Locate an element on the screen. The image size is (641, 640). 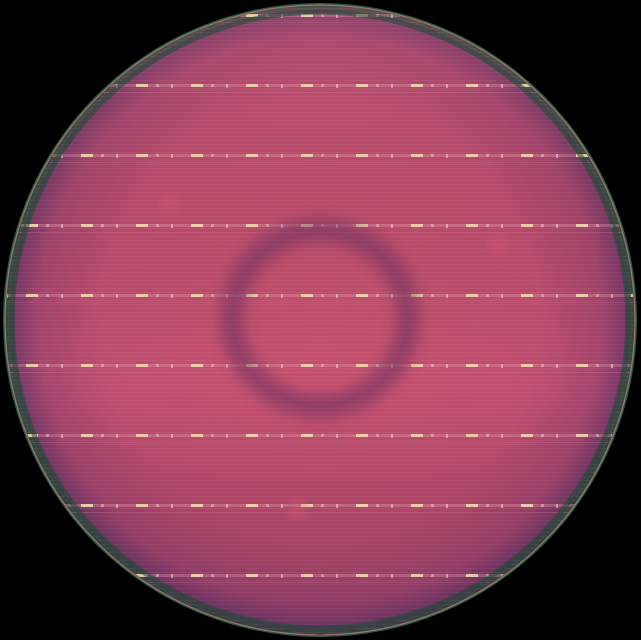
notch is located at coordinates (320, 635).